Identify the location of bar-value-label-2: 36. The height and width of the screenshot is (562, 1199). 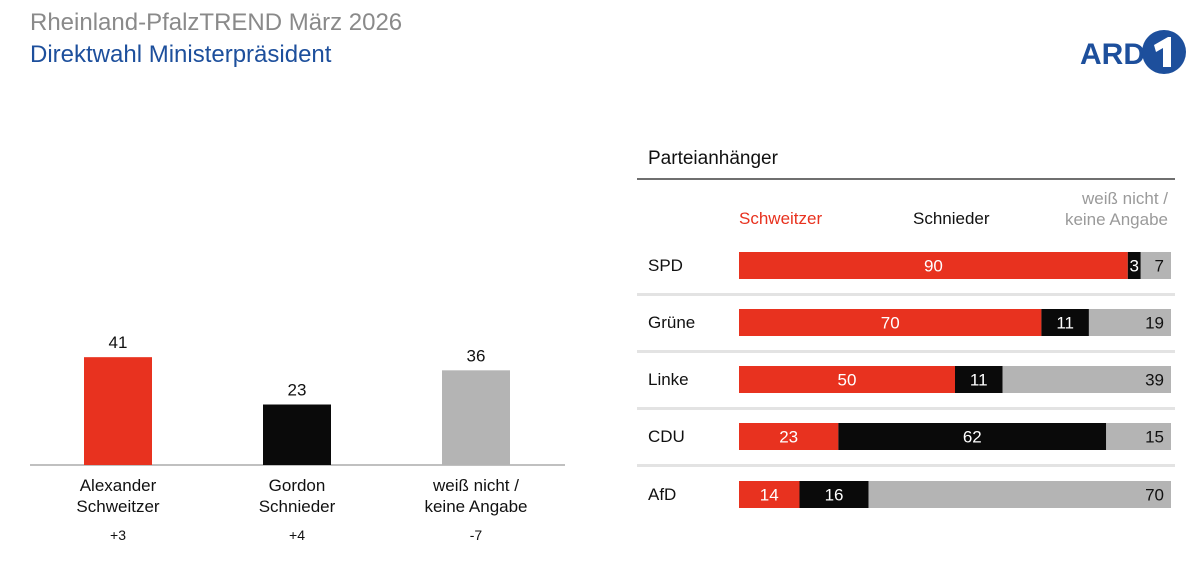
(476, 355).